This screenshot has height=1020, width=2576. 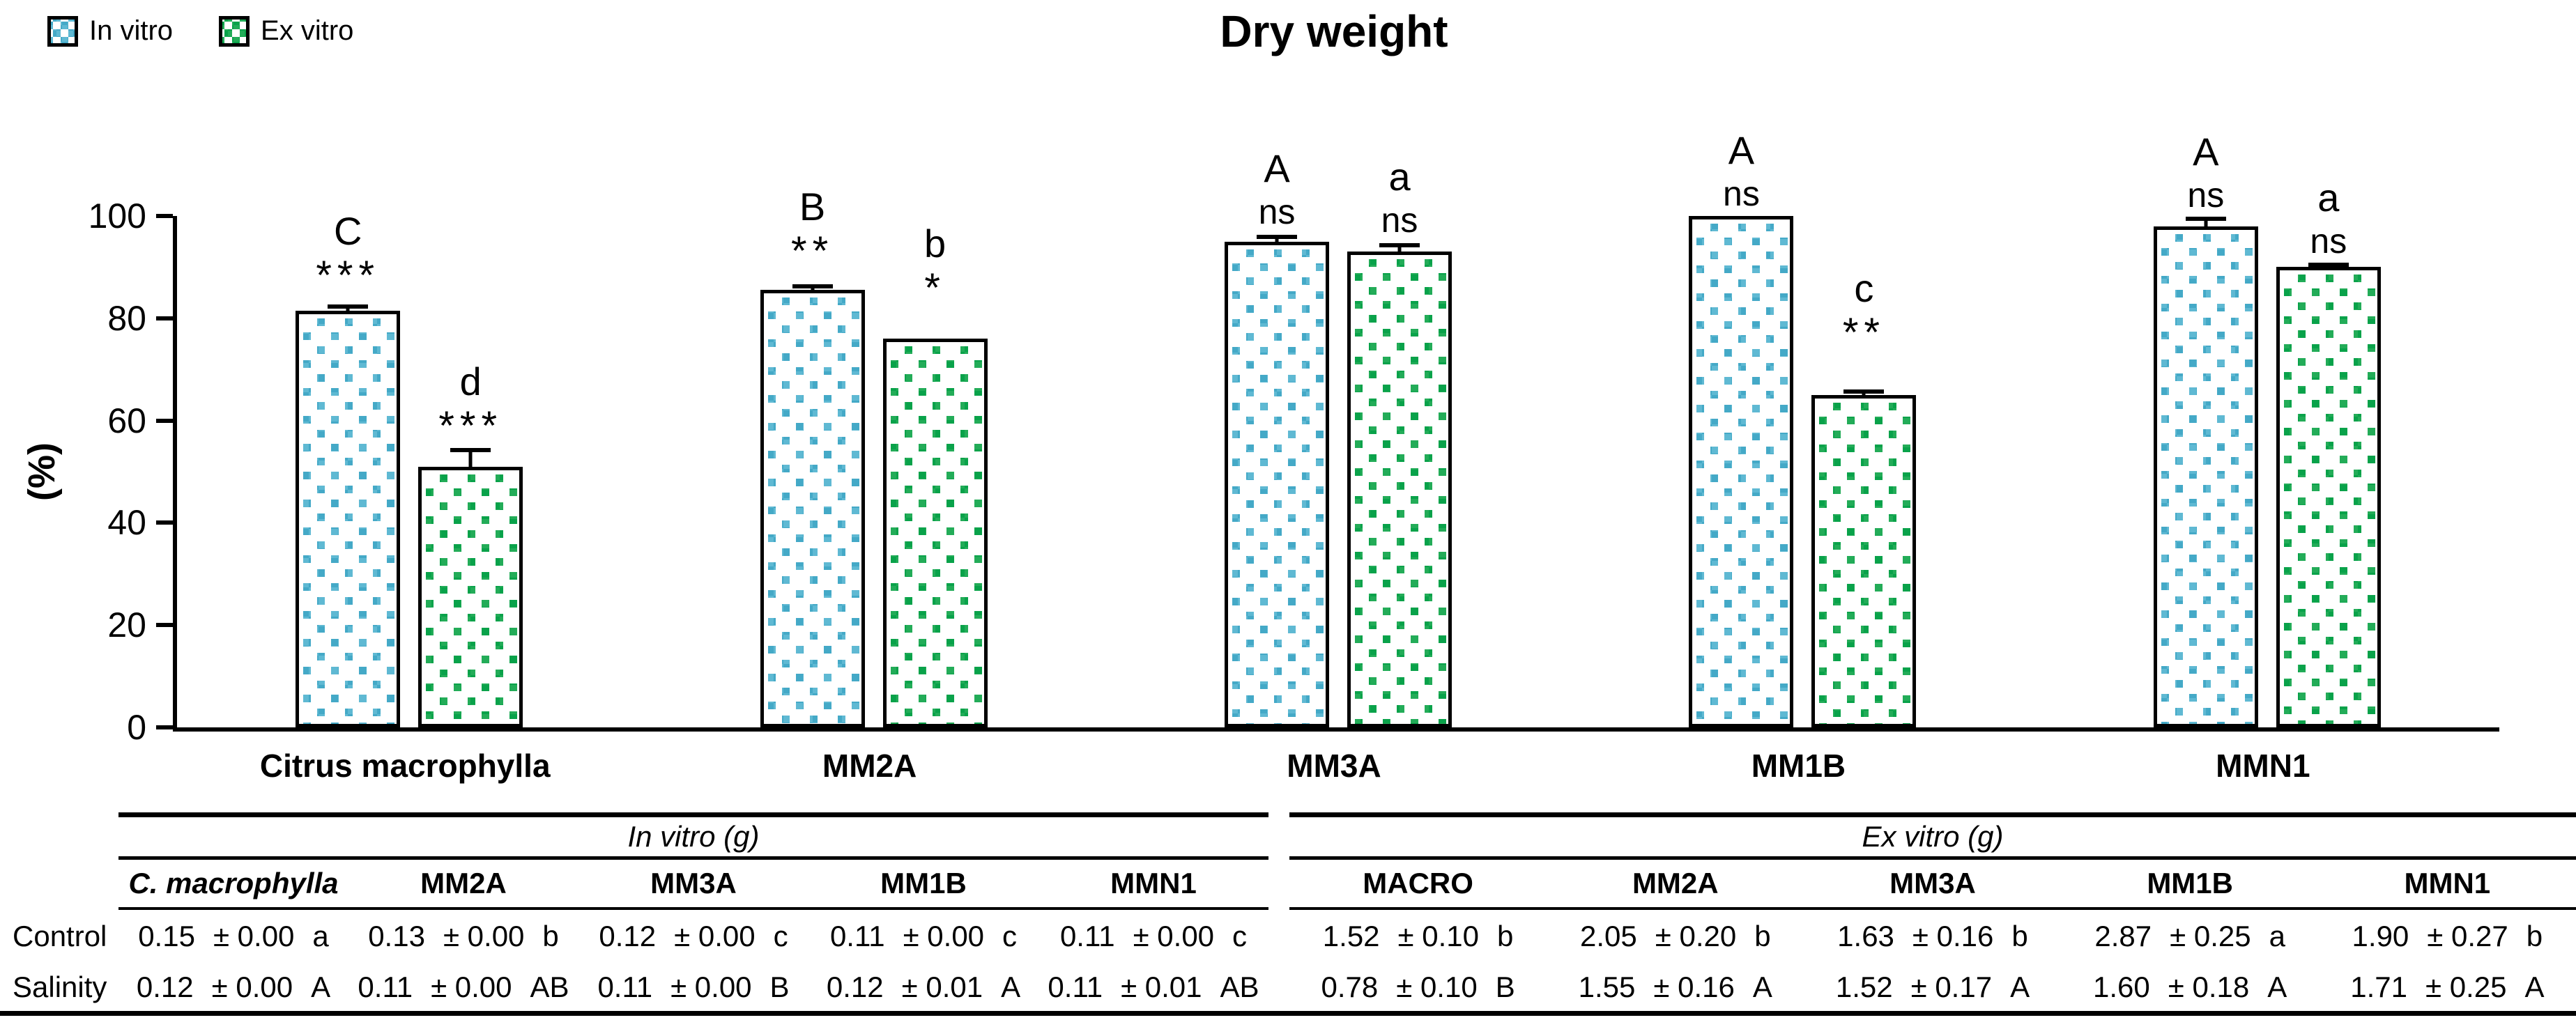 What do you see at coordinates (2209, 986) in the screenshot?
I see `cell-part: ± 0.18` at bounding box center [2209, 986].